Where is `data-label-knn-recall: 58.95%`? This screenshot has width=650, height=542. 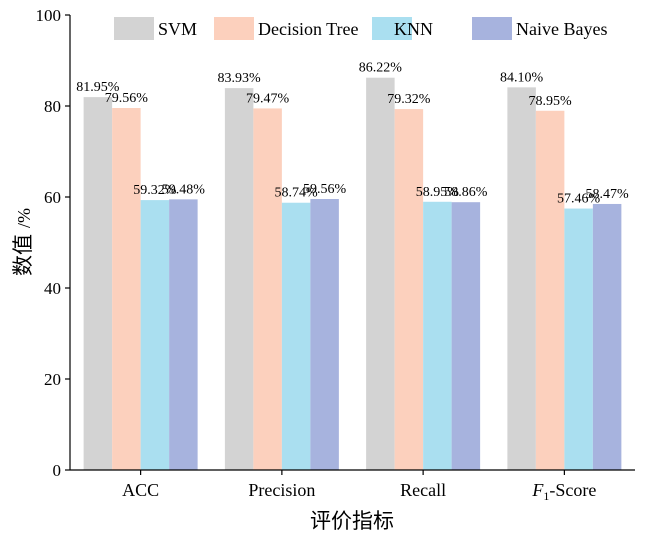
data-label-knn-recall: 58.95% is located at coordinates (438, 192).